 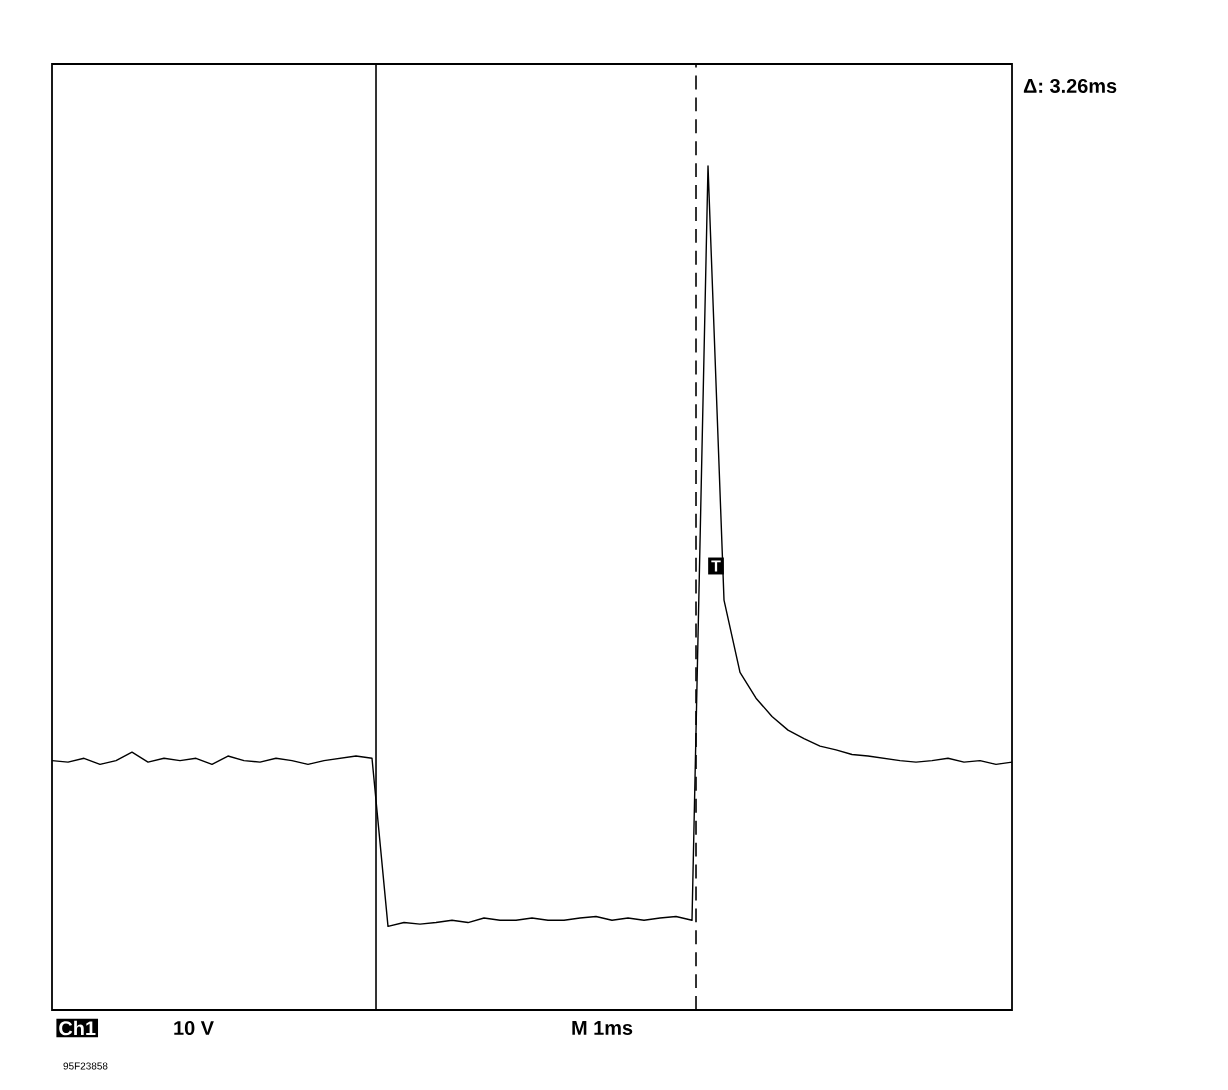 What do you see at coordinates (1070, 86) in the screenshot?
I see `text: Δ: 3.26ms` at bounding box center [1070, 86].